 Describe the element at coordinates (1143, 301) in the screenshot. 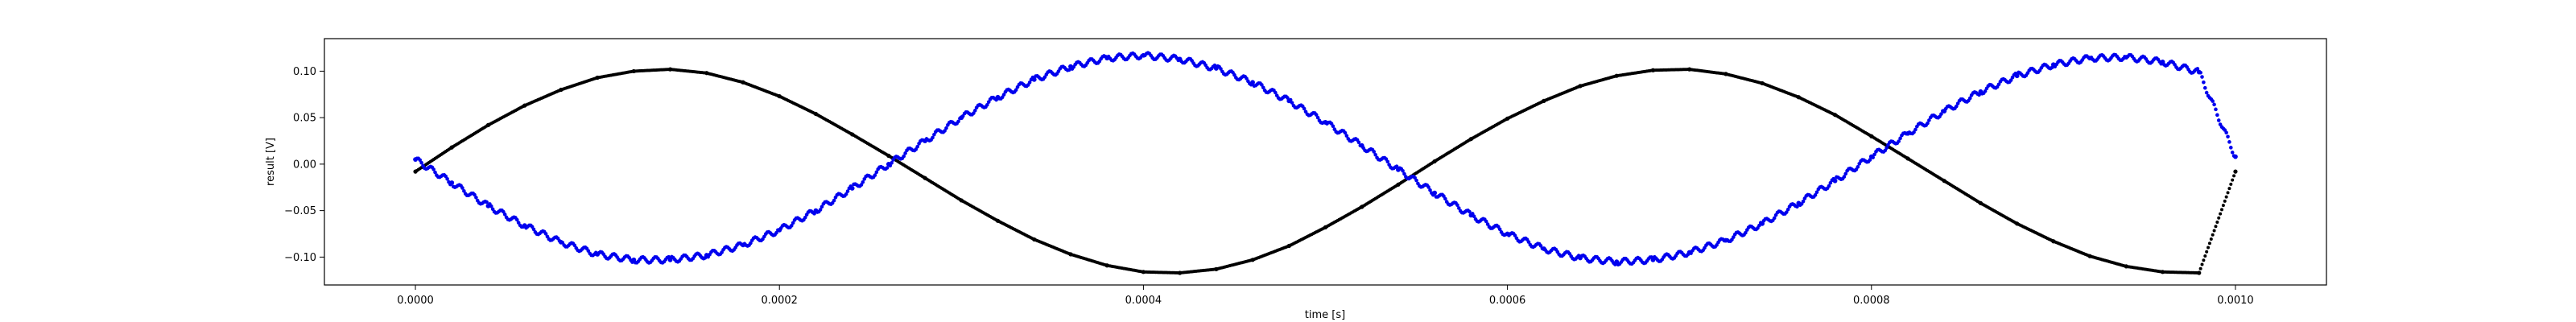

I see `x-tick-label: 0.0004` at that location.